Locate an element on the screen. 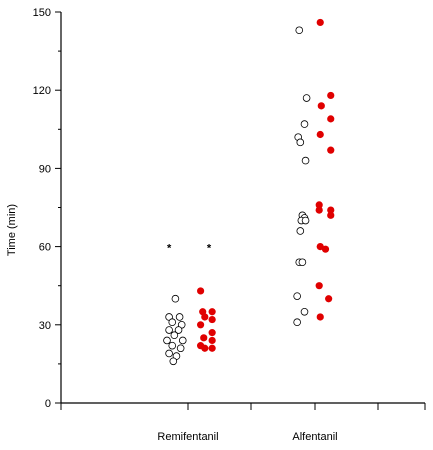  y-tick-label: 30 is located at coordinates (45, 326).